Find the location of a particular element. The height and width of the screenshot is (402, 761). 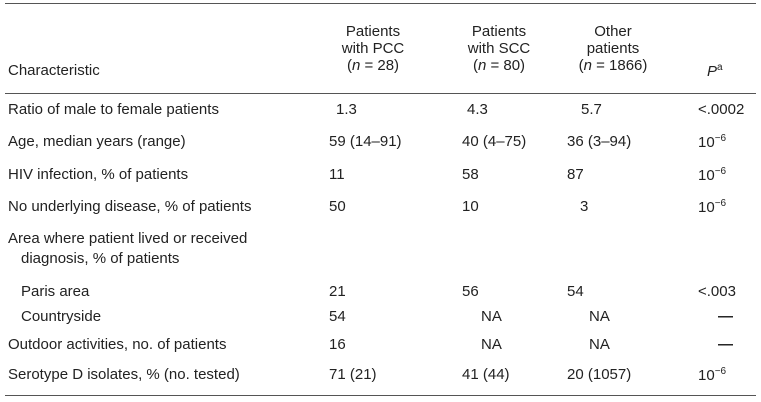

header-scc-n: (n = 80) is located at coordinates (499, 65).